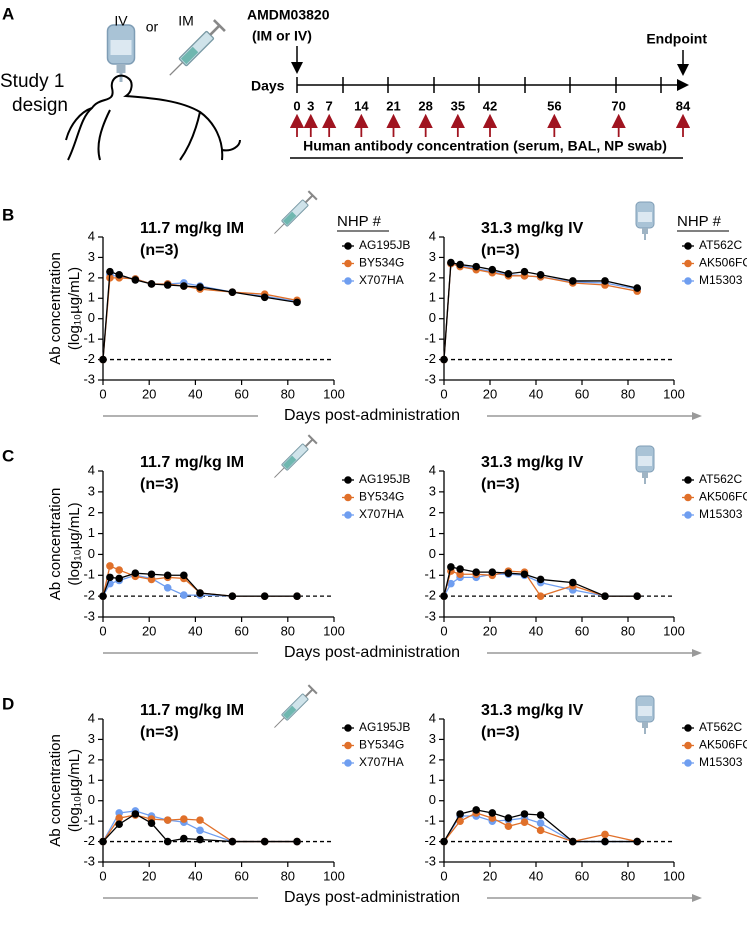  I want to click on x-axis-title: Days post-administration, so click(372, 652).